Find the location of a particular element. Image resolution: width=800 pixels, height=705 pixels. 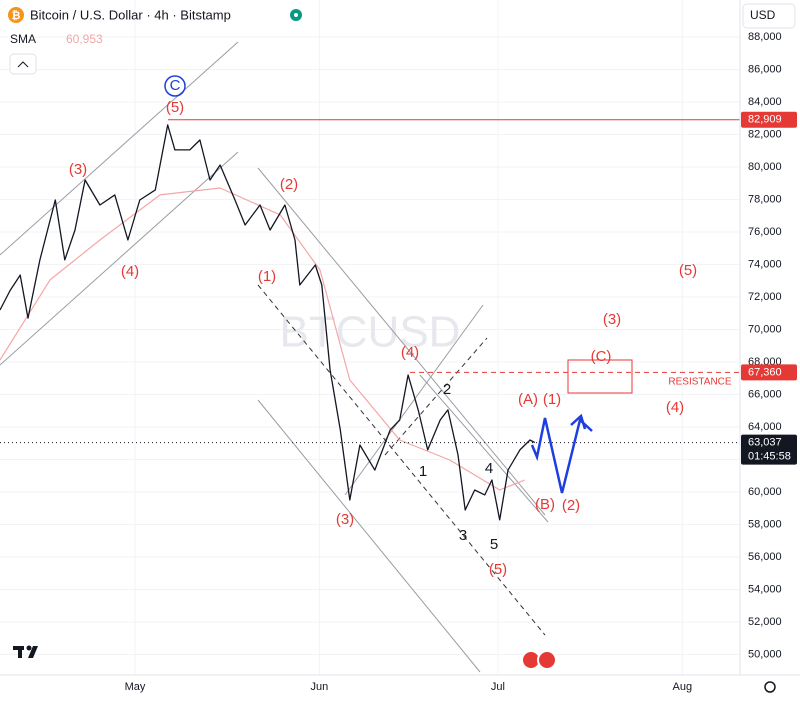

y-tick-label: 64,000 is located at coordinates (765, 427).